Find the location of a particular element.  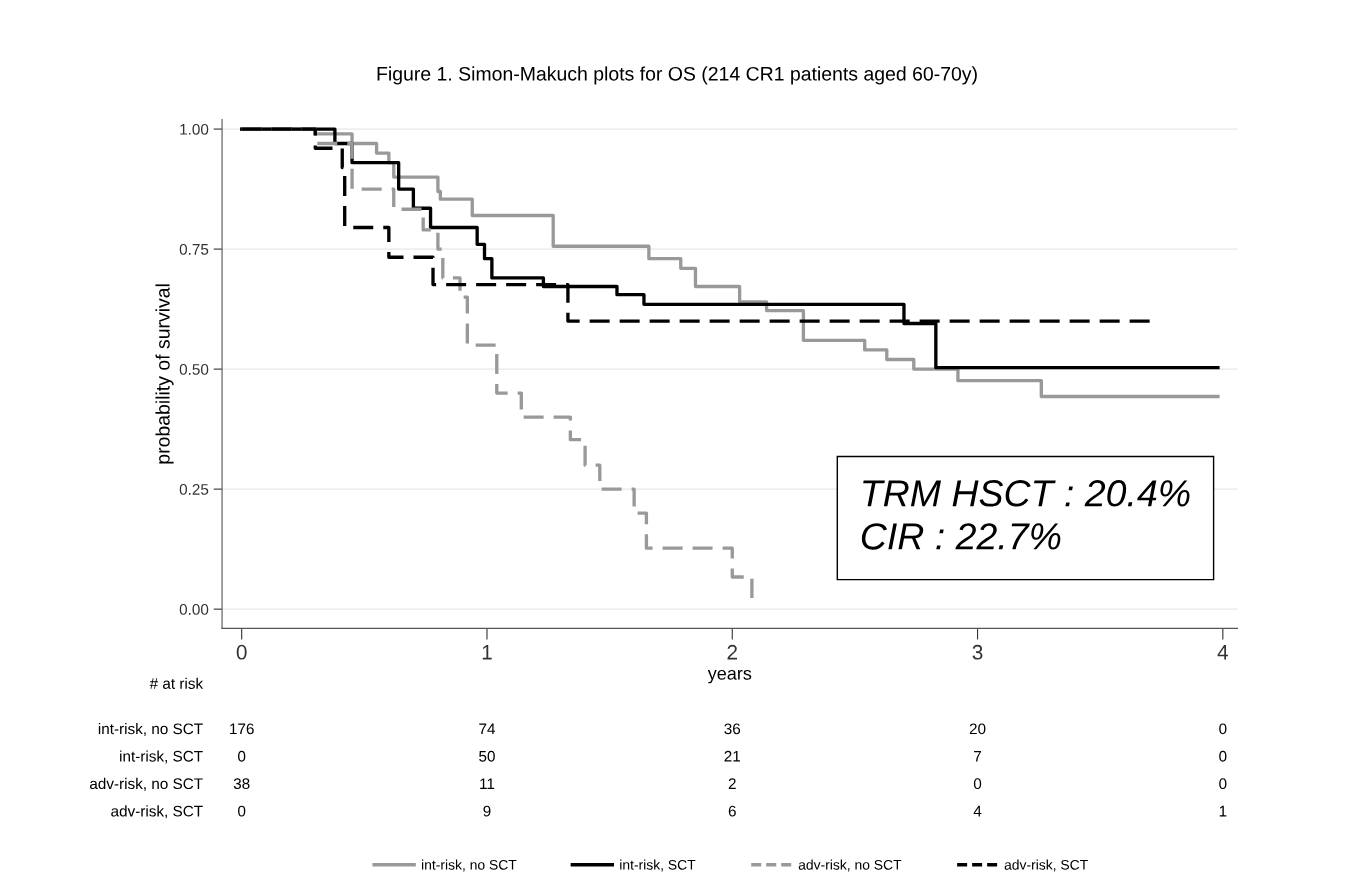

text: 50 is located at coordinates (487, 756).